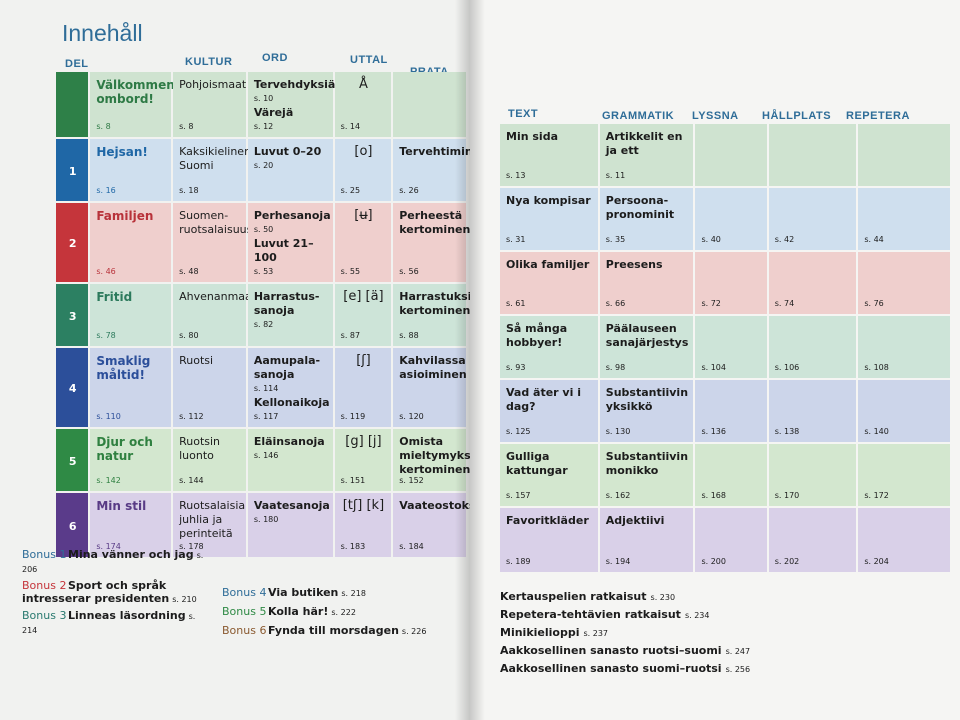 The height and width of the screenshot is (720, 960). I want to click on bonus-item: Bonus 5 Kolla här! s. 222, so click(337, 612).